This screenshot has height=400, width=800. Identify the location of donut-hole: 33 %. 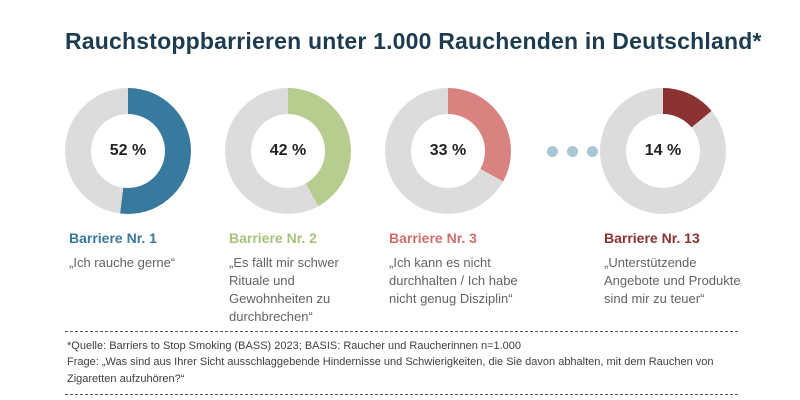
(448, 151).